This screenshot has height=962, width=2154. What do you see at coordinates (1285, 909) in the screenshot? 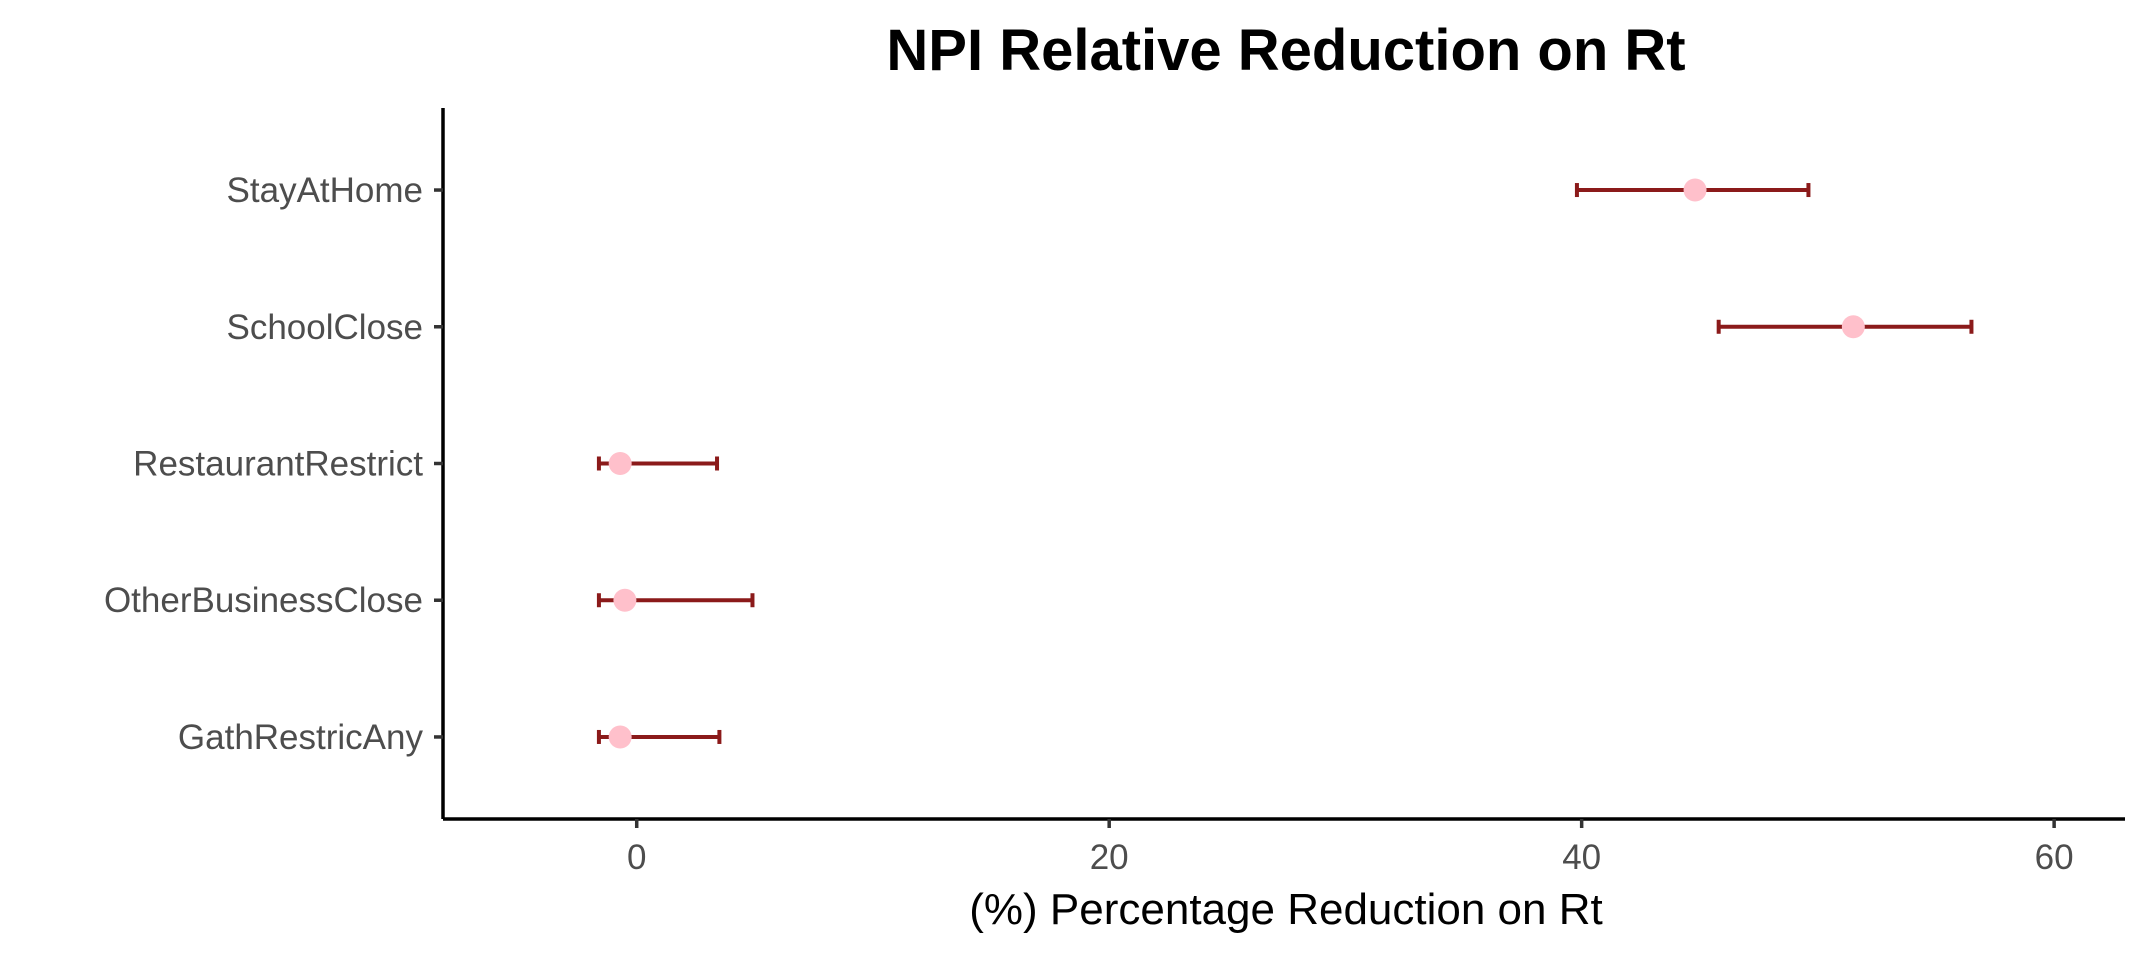
I see `x-axis-label: (%) Percentage Reduction on Rt` at bounding box center [1285, 909].